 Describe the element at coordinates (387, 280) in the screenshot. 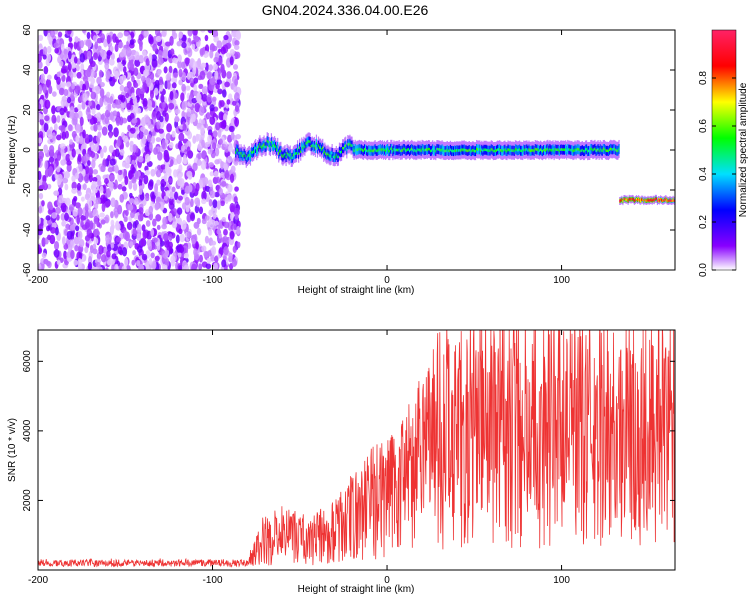

I see `x-tick-label: 0` at that location.